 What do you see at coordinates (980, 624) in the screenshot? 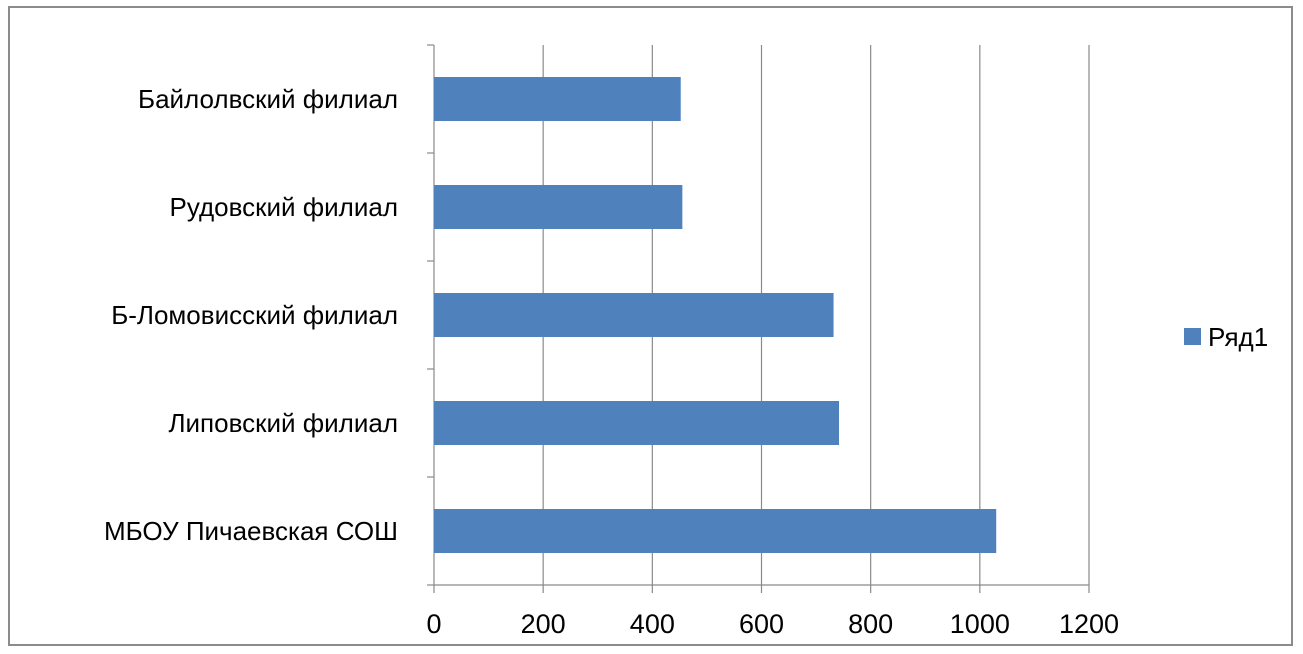
I see `x-tick-label: 1000` at bounding box center [980, 624].